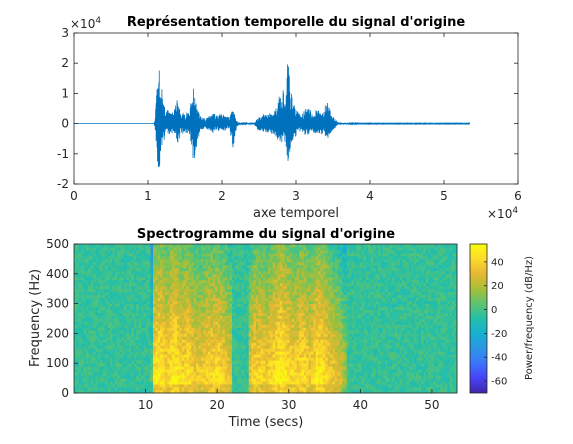  What do you see at coordinates (499, 334) in the screenshot?
I see `colorbar-tick-label: -20` at bounding box center [499, 334].